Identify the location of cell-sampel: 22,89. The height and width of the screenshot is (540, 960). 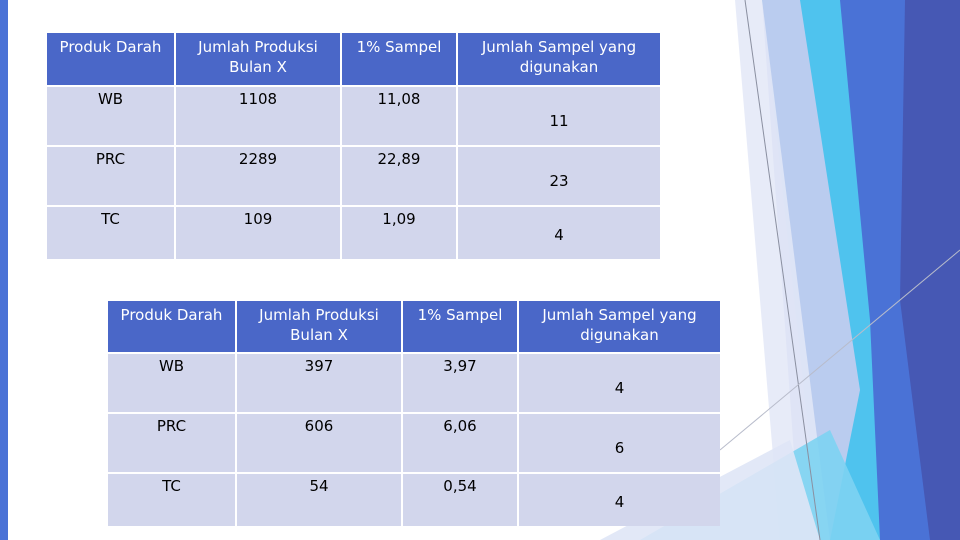
(399, 176).